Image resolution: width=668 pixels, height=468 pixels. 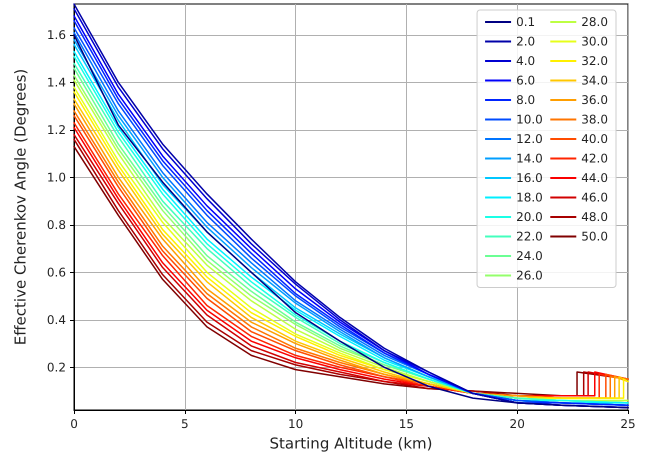 What do you see at coordinates (296, 424) in the screenshot?
I see `x-tick-label: 10` at bounding box center [296, 424].